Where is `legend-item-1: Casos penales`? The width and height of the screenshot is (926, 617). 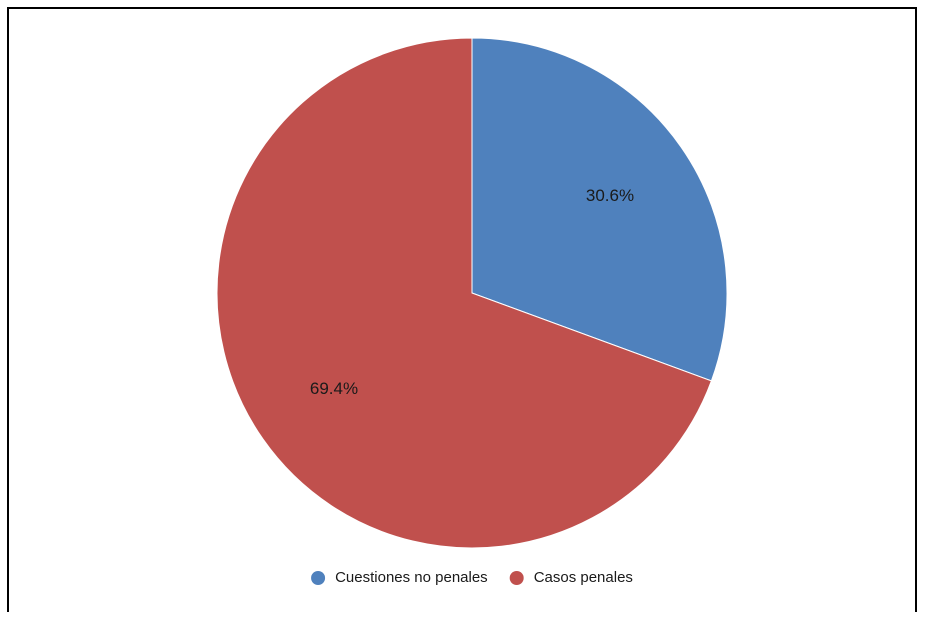 legend-item-1: Casos penales is located at coordinates (571, 577).